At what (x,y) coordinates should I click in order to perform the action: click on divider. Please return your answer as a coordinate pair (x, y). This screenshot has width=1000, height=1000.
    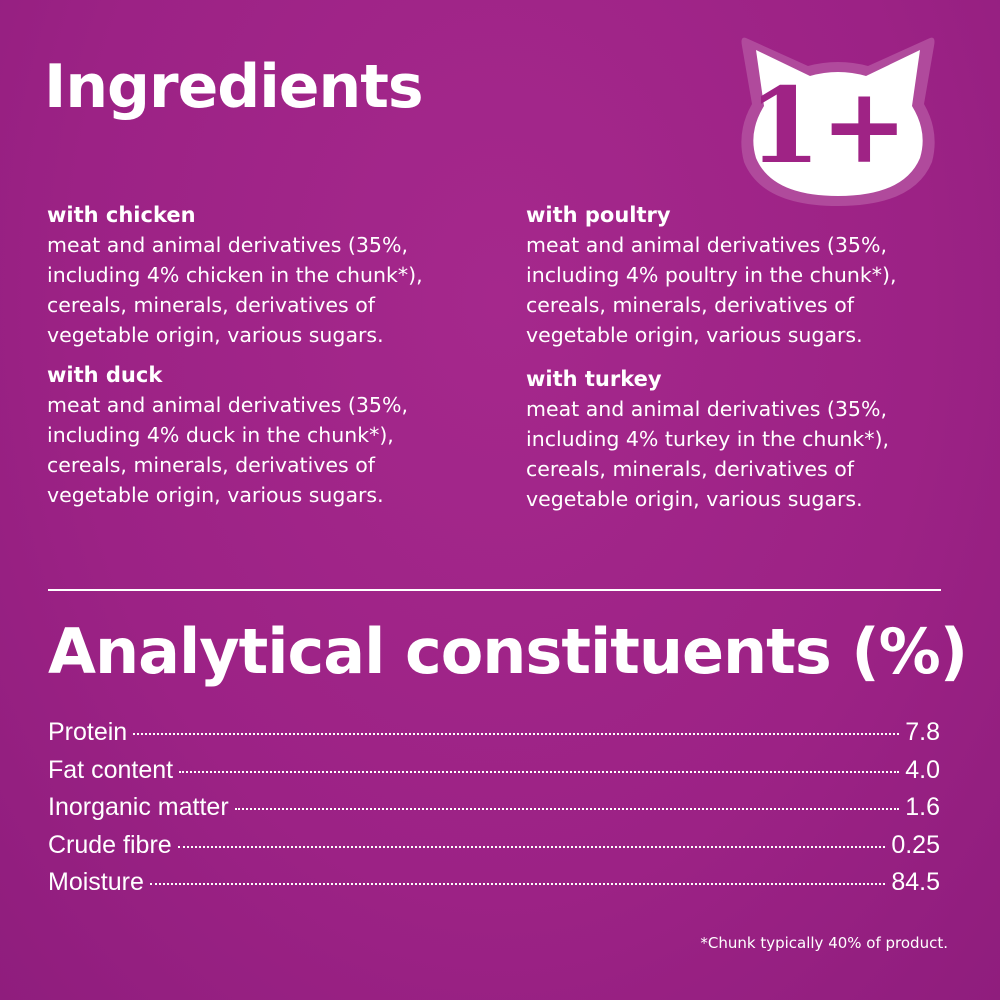
    Looking at the image, I should click on (494, 590).